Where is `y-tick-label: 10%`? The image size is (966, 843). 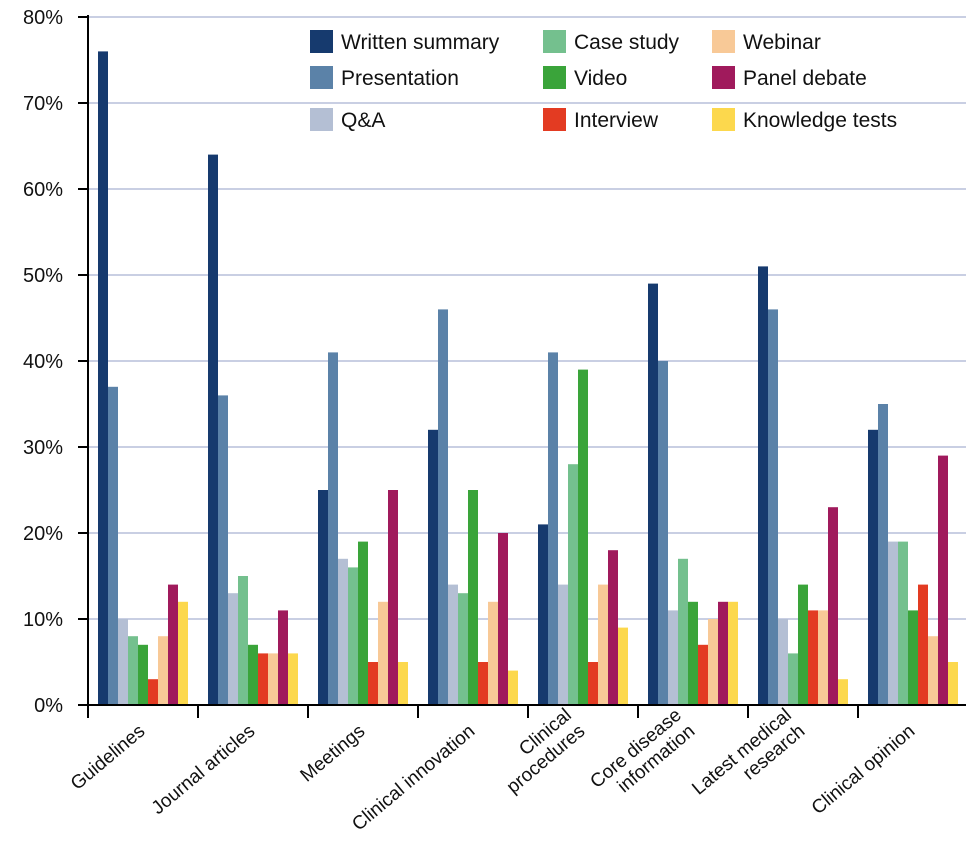
y-tick-label: 10% is located at coordinates (43, 620).